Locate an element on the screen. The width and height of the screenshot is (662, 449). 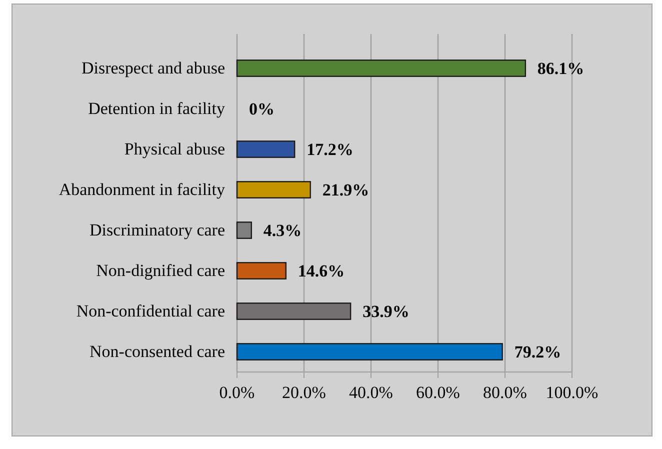
data-label: 17.2% is located at coordinates (330, 150).